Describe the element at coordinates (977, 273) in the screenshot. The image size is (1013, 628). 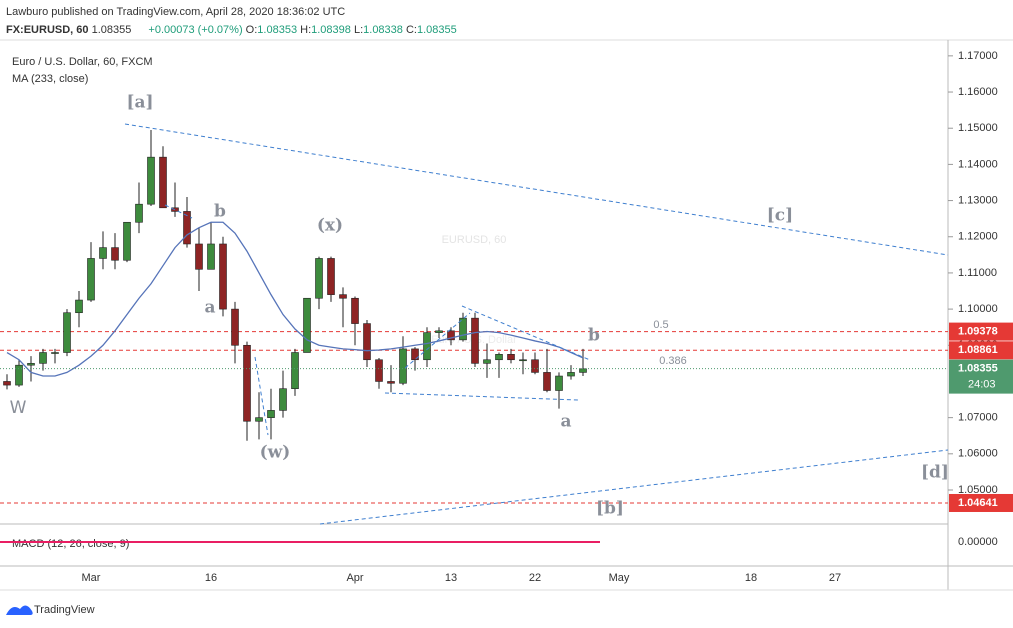
I see `y-tick-label: 1.11000` at that location.